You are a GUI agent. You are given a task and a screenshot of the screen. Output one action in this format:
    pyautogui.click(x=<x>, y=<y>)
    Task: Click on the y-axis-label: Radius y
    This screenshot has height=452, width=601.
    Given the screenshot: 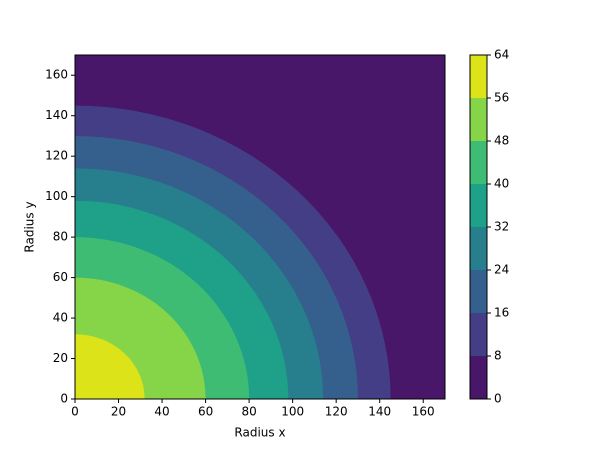 What is the action you would take?
    pyautogui.click(x=30, y=226)
    